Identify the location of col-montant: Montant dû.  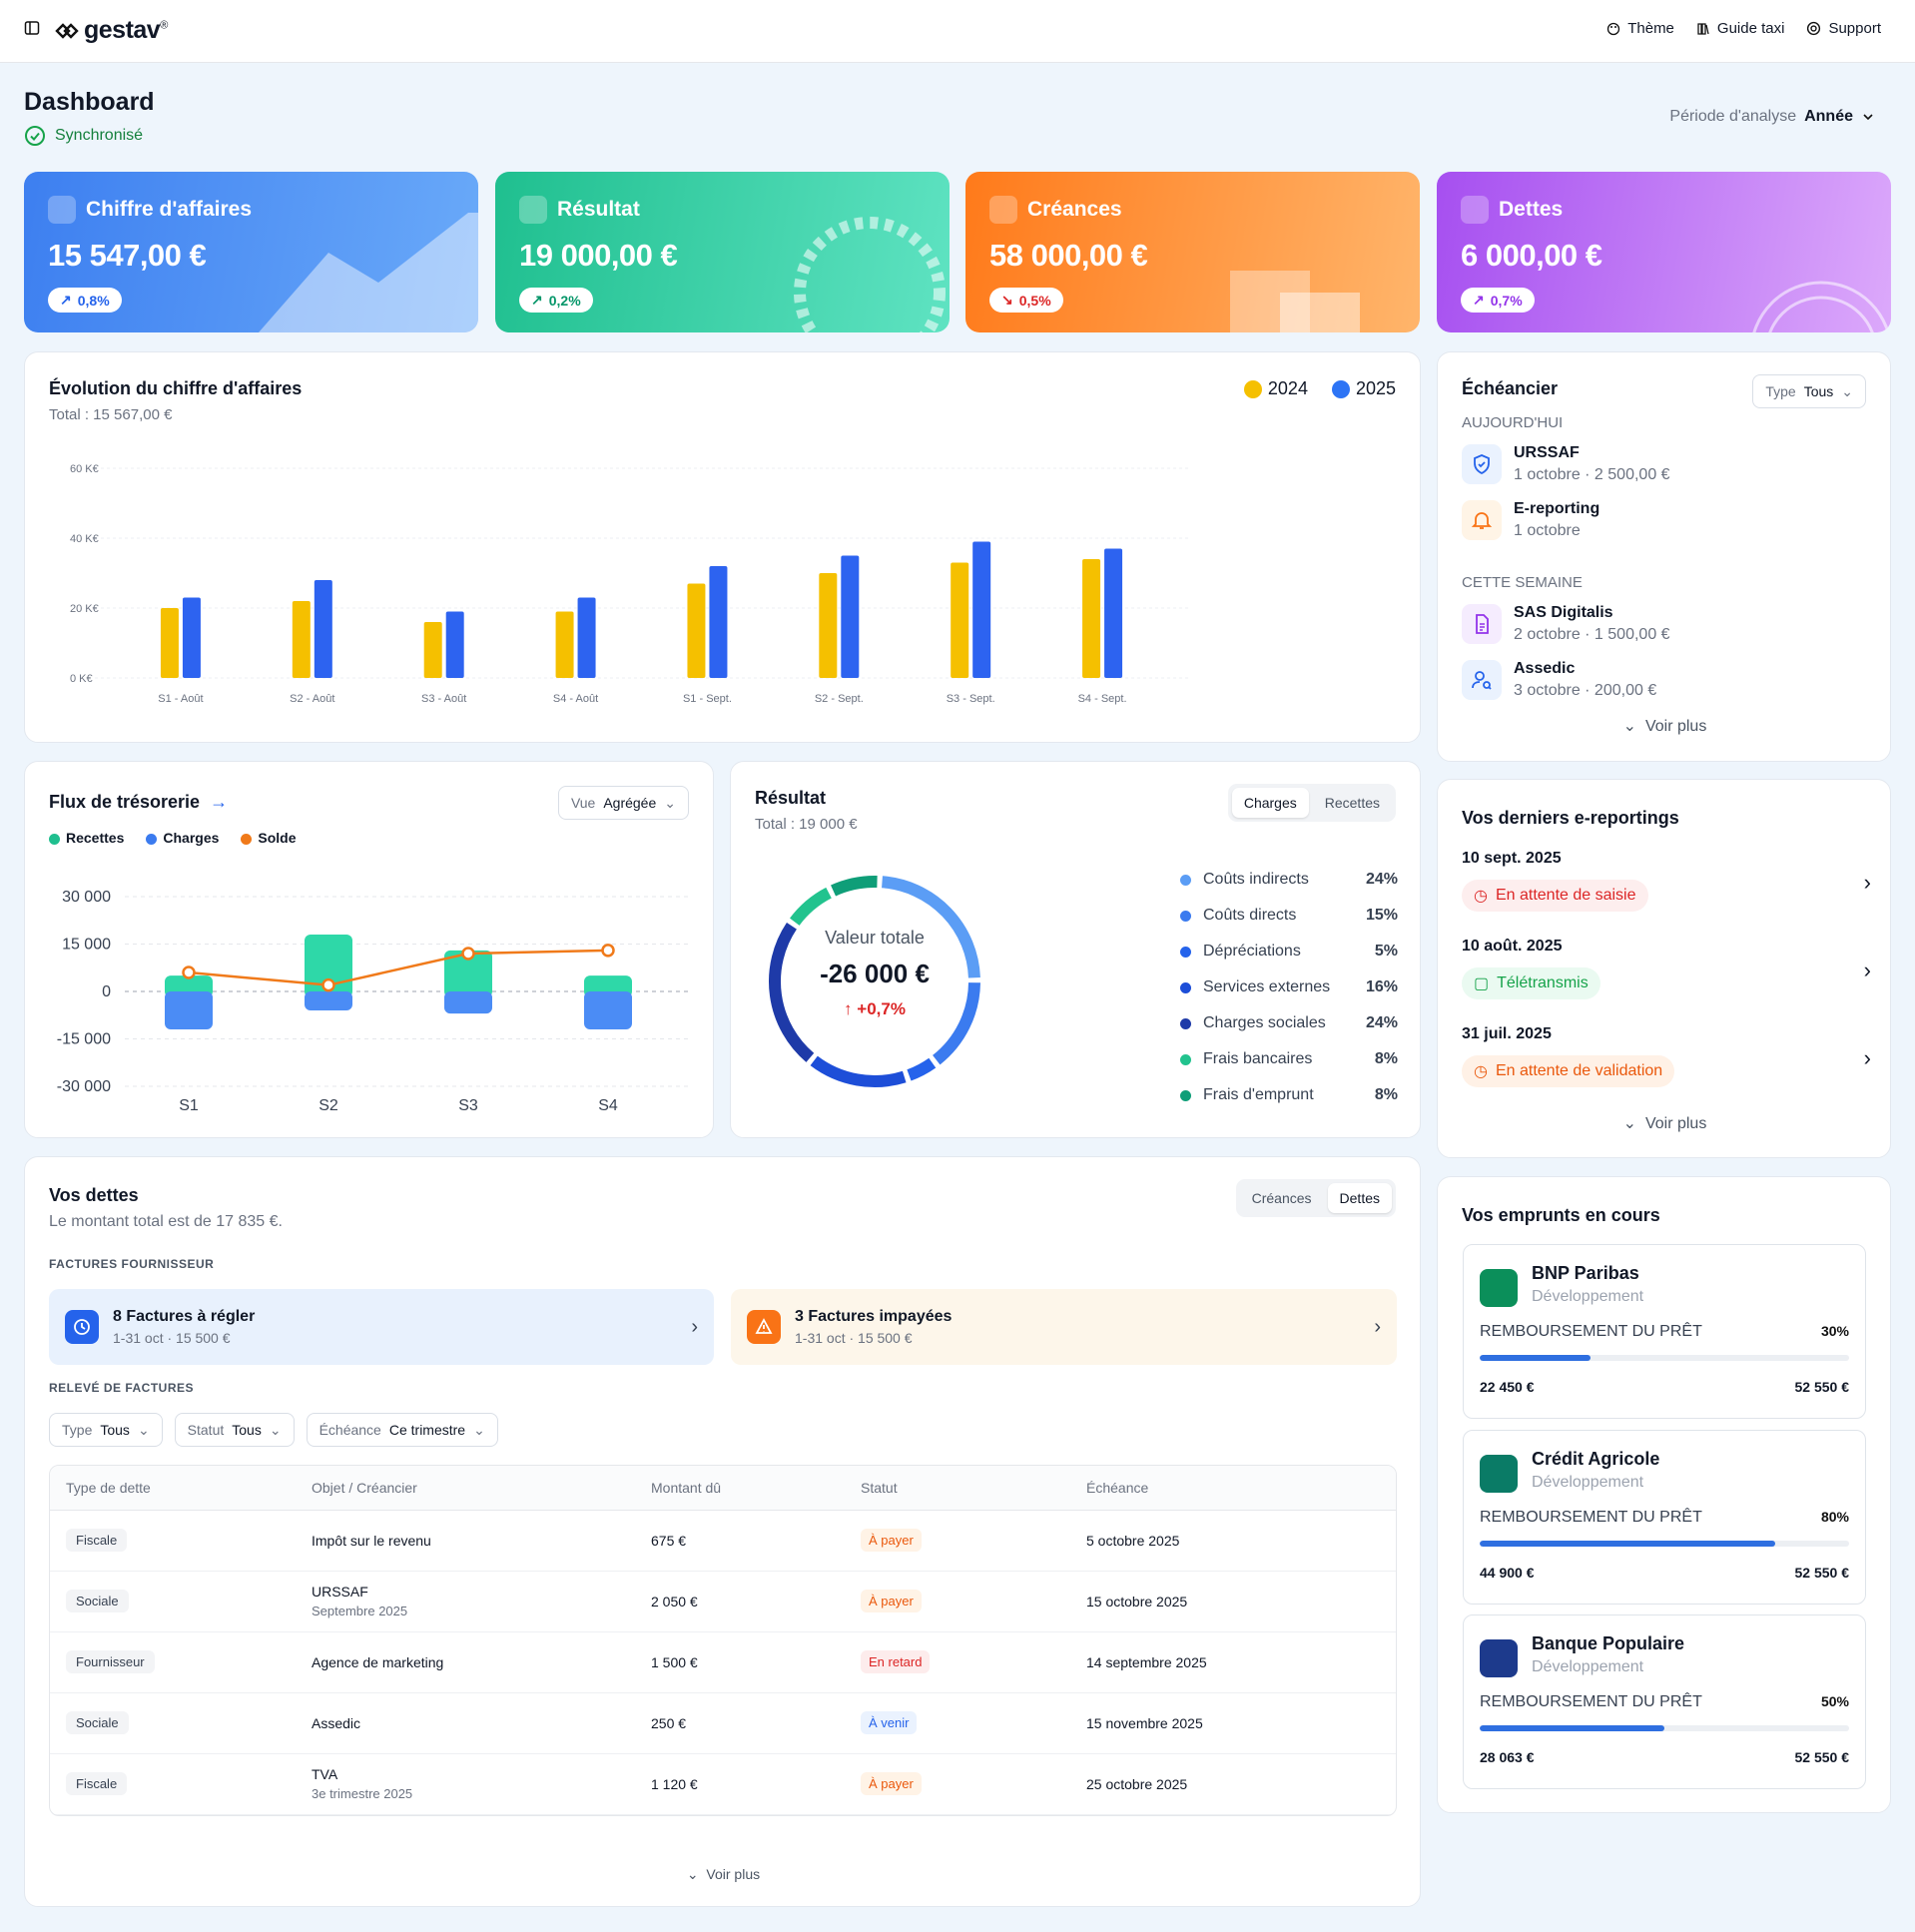
(756, 1488).